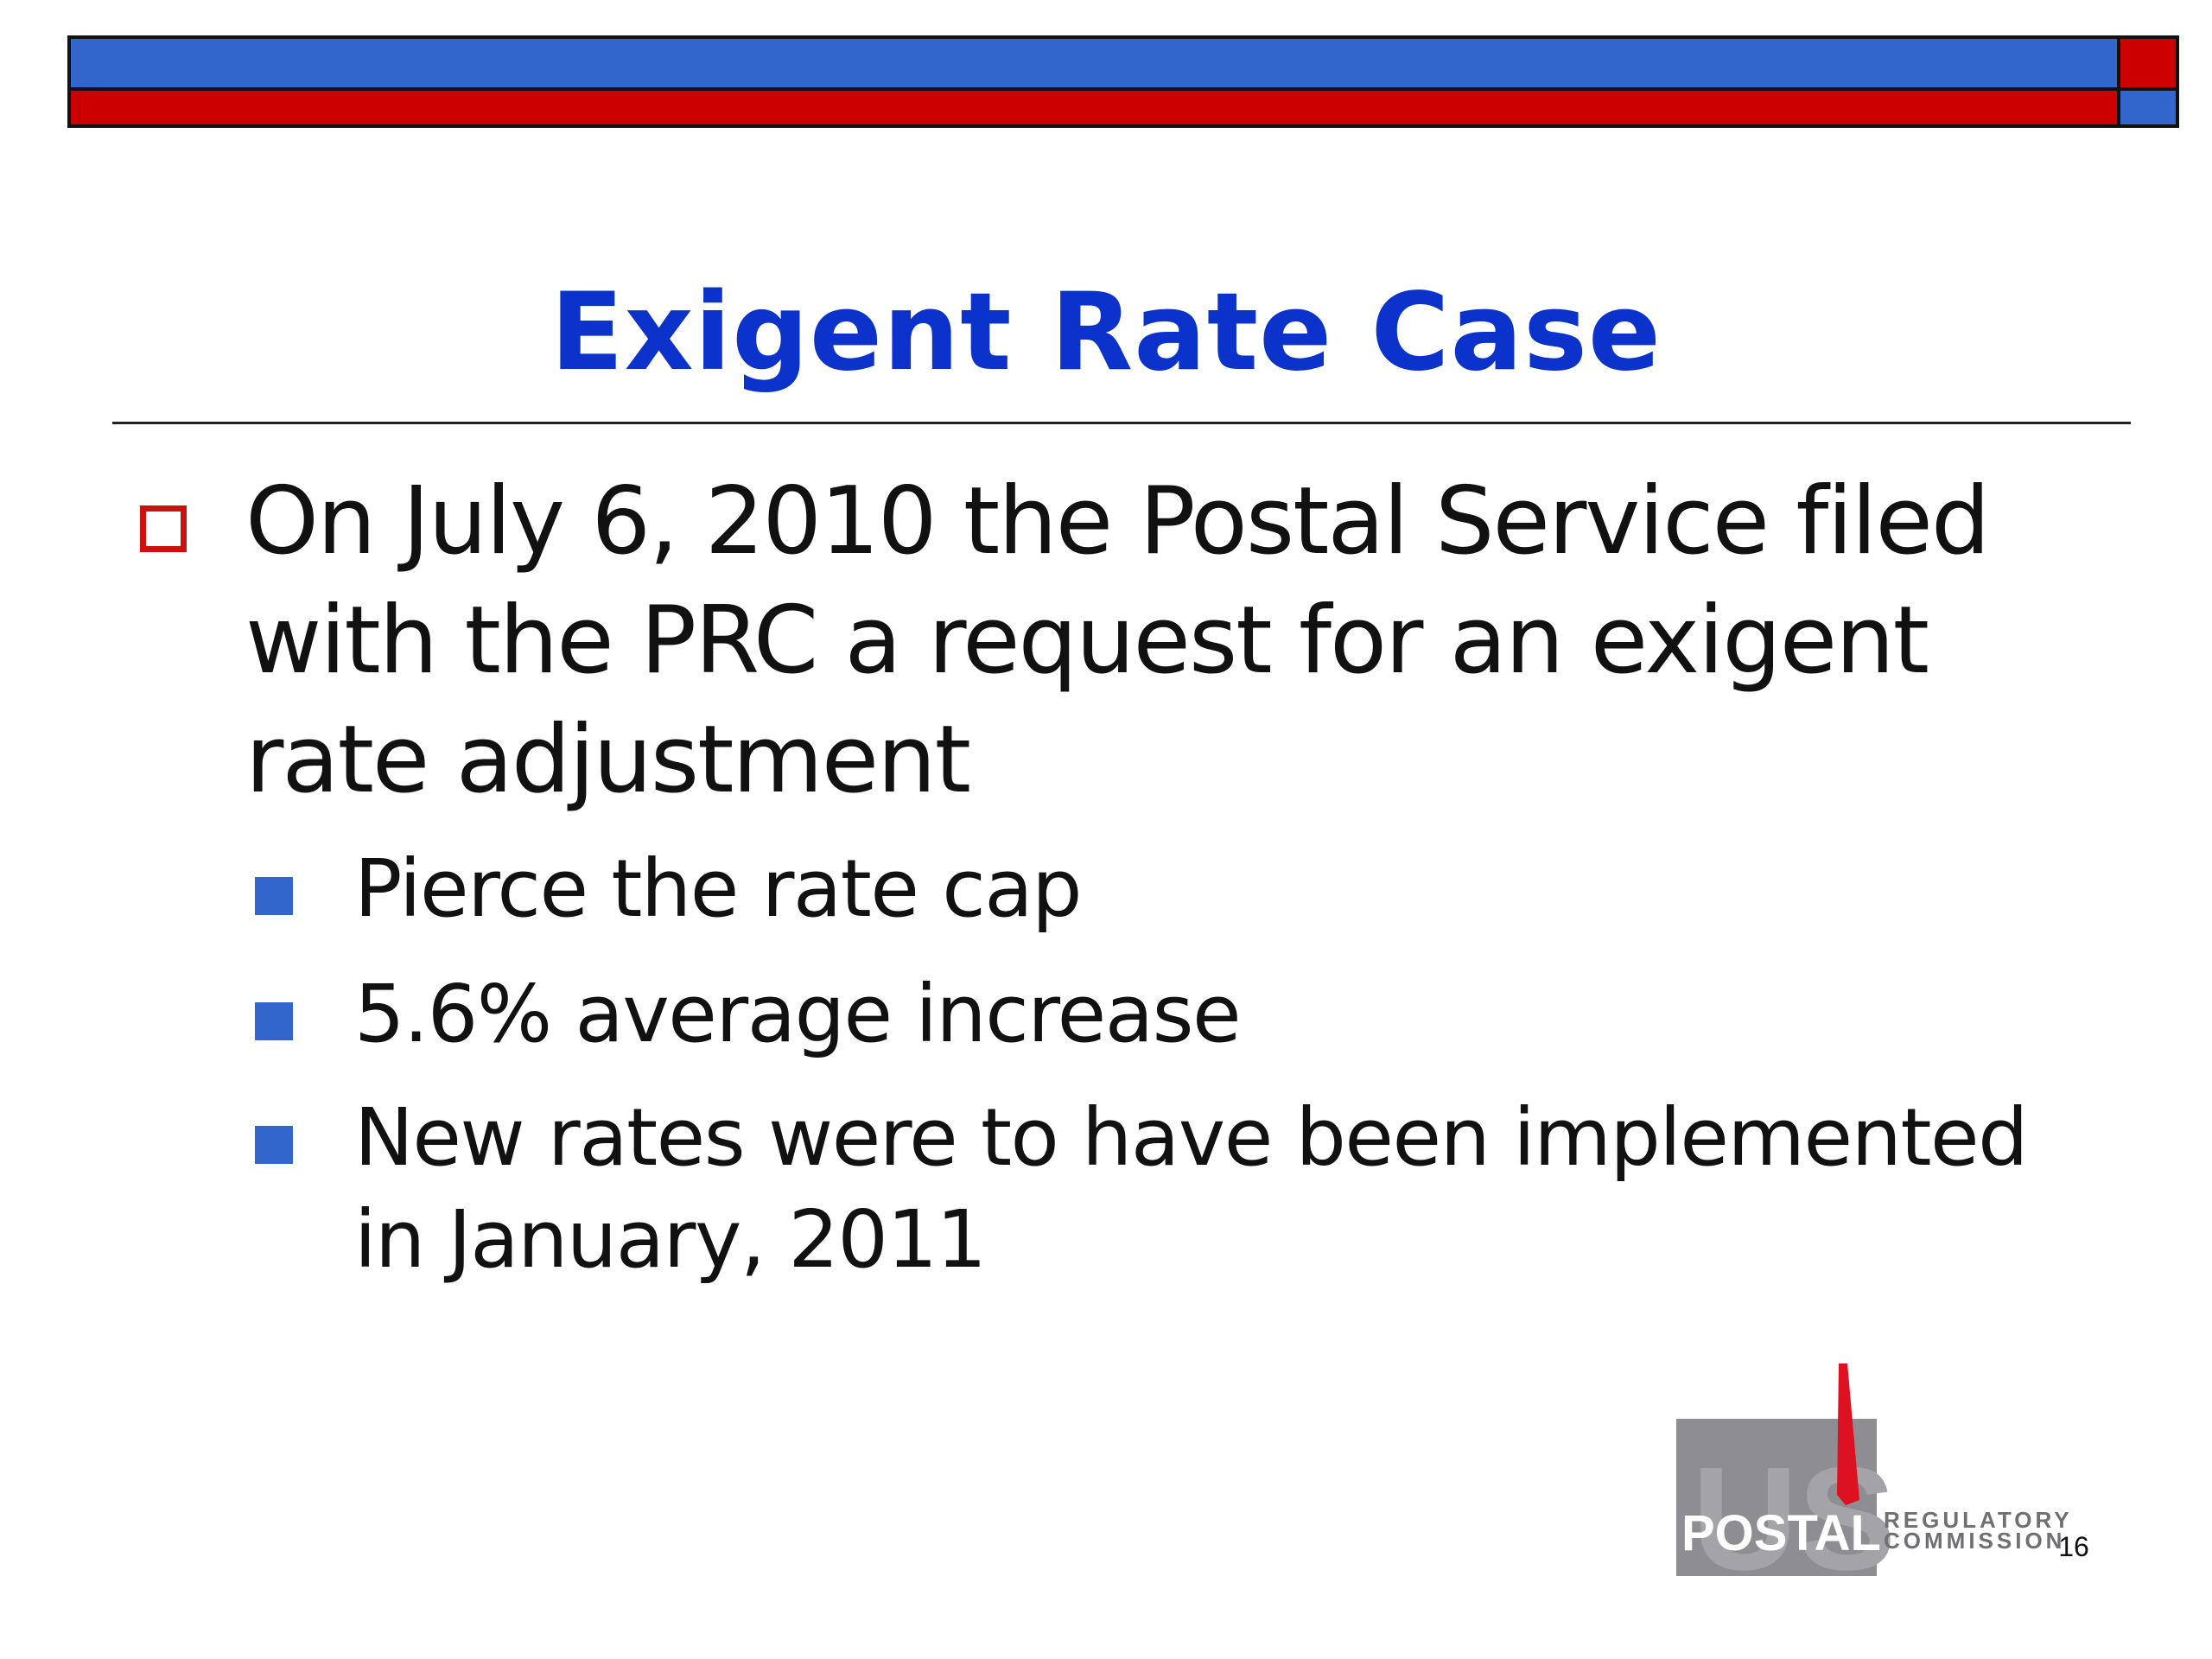 The width and height of the screenshot is (2212, 1659). I want to click on logo-watermark: US, so click(1794, 1509).